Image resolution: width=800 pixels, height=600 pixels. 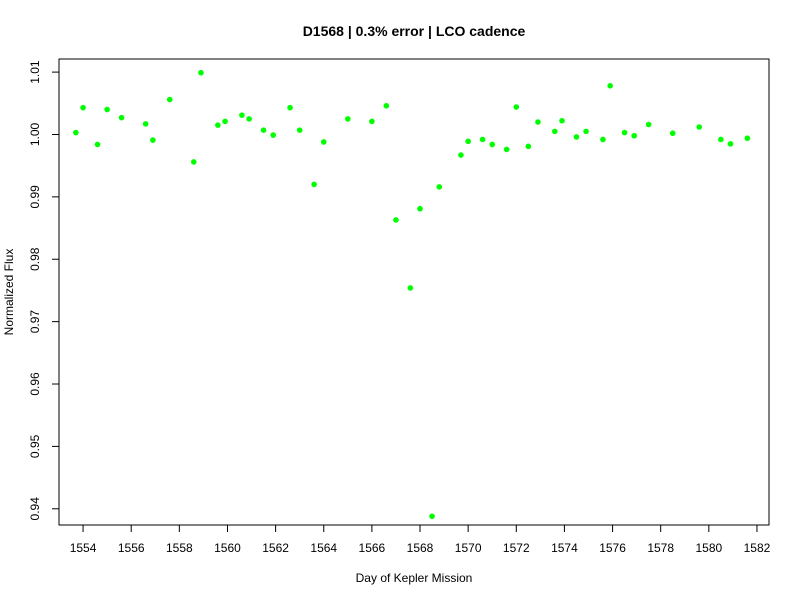 I want to click on x-tick-label: 1576, so click(x=612, y=548).